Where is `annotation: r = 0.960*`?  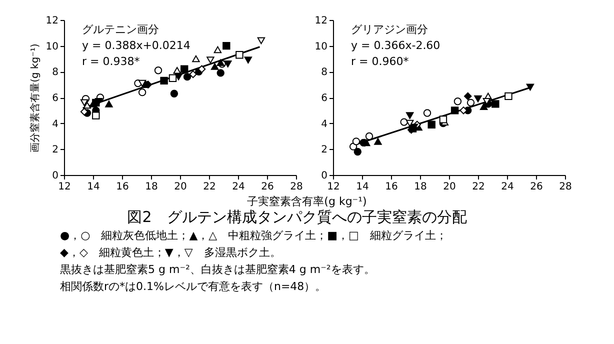 annotation: r = 0.960* is located at coordinates (380, 61).